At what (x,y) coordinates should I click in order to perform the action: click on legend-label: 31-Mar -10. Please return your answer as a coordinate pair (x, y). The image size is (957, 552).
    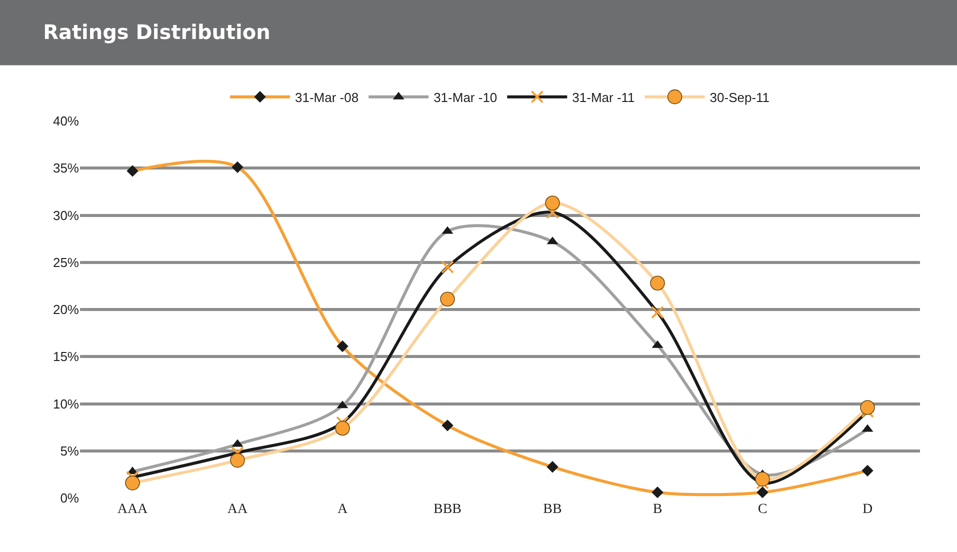
    Looking at the image, I should click on (466, 97).